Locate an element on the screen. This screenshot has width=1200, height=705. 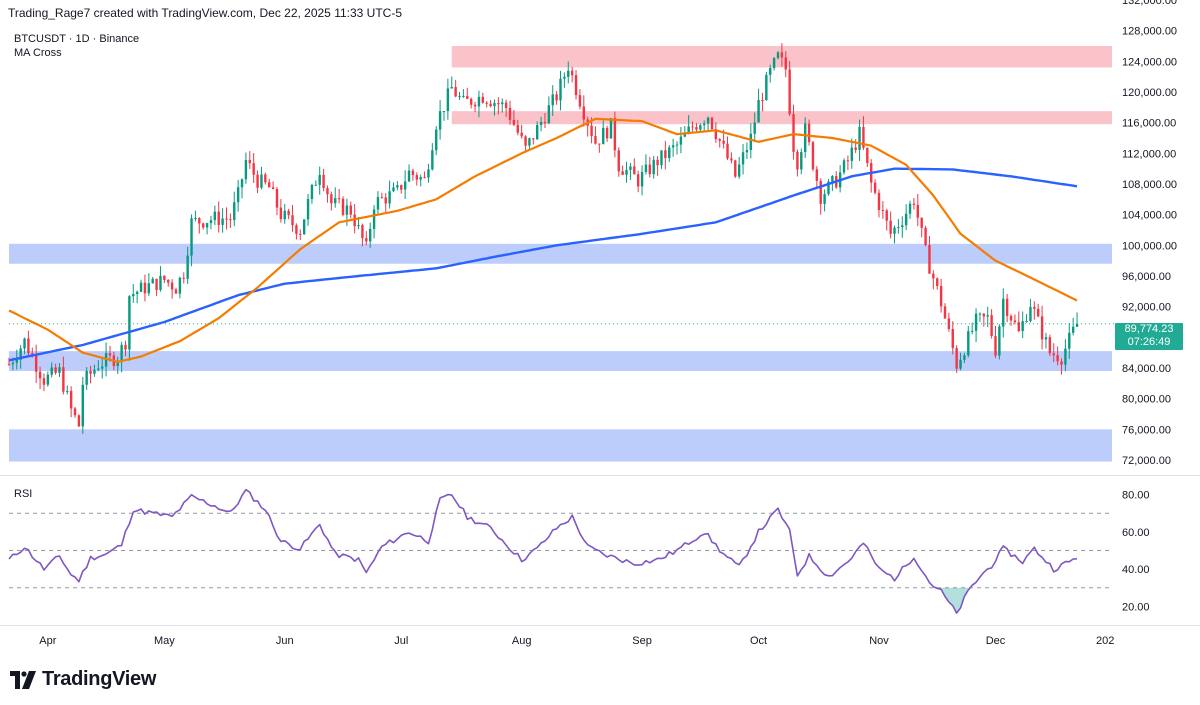
last-price-value: 89,774.23 is located at coordinates (1149, 329).